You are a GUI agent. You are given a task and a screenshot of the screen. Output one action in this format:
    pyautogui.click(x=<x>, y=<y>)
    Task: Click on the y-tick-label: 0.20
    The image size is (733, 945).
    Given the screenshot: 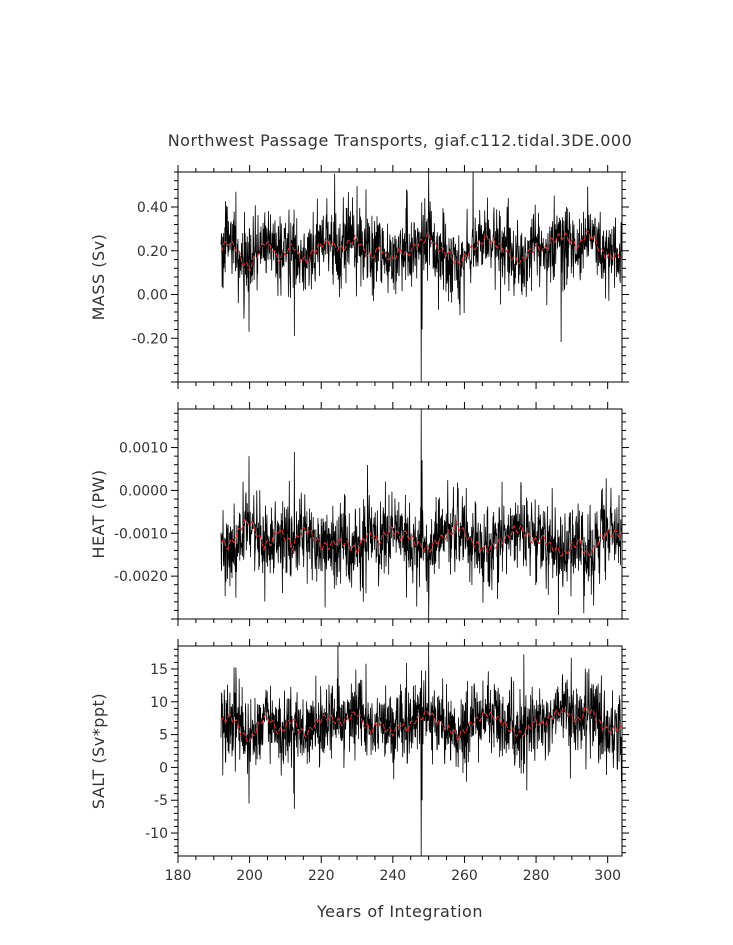 What is the action you would take?
    pyautogui.click(x=152, y=252)
    